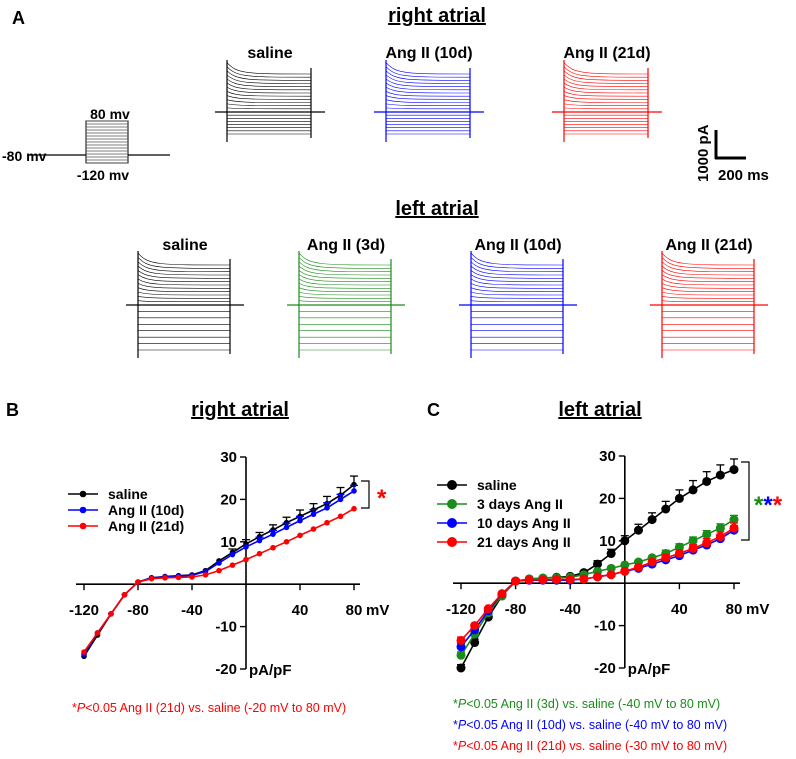 This screenshot has height=759, width=796. What do you see at coordinates (768, 505) in the screenshot?
I see `significance-stars-c: ***` at bounding box center [768, 505].